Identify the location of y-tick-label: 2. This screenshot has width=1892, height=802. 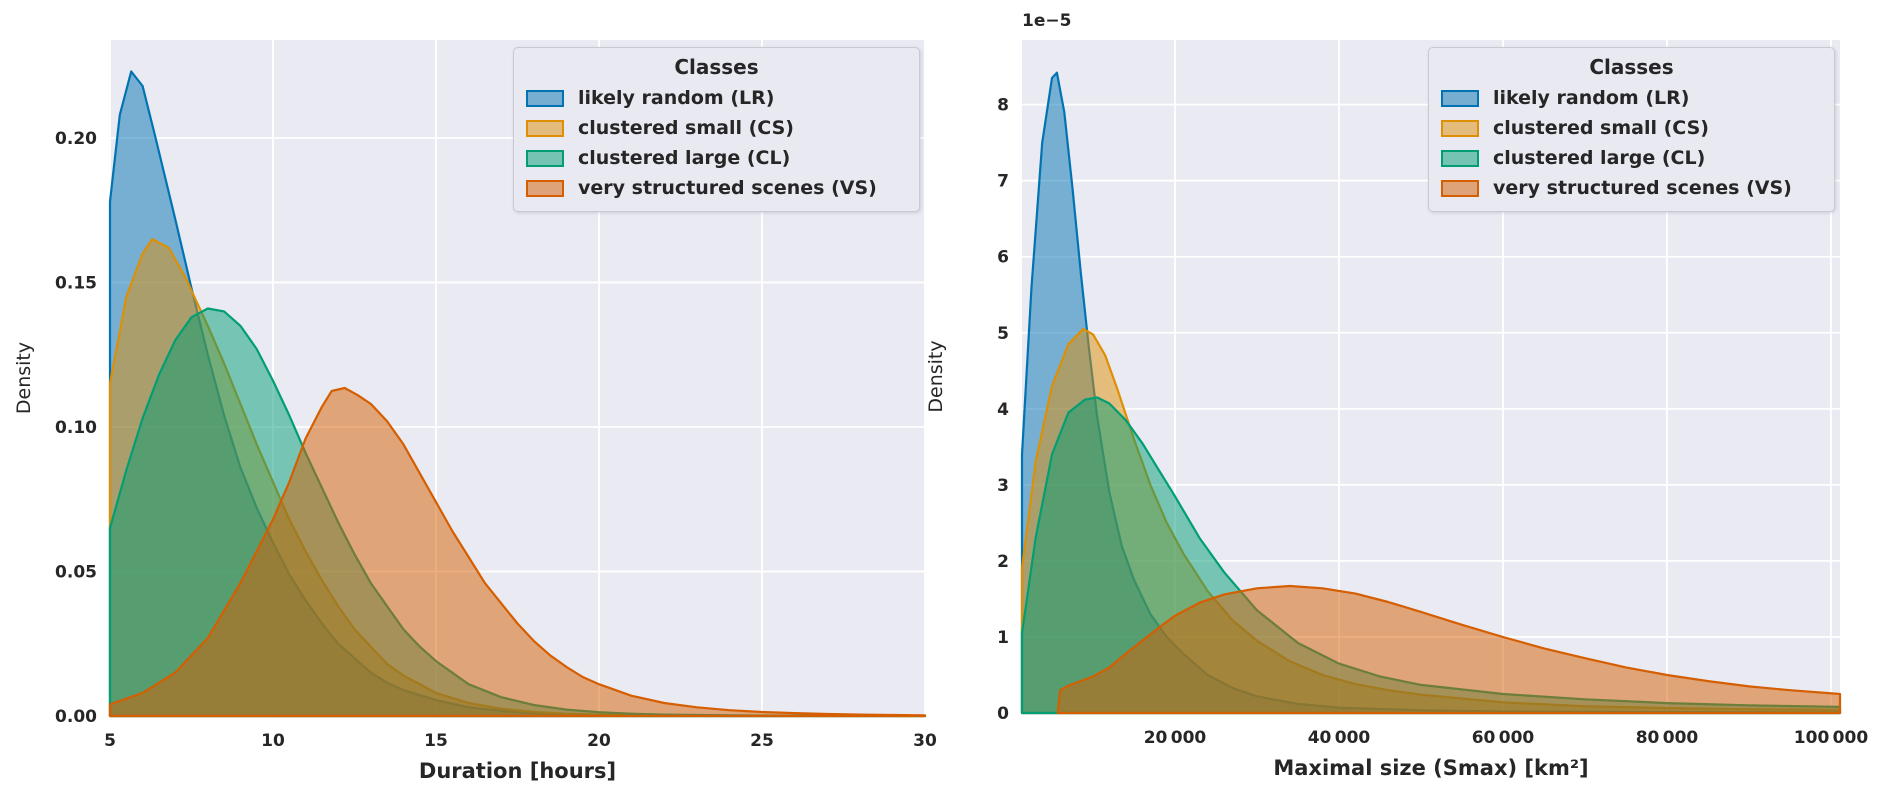
(1003, 562).